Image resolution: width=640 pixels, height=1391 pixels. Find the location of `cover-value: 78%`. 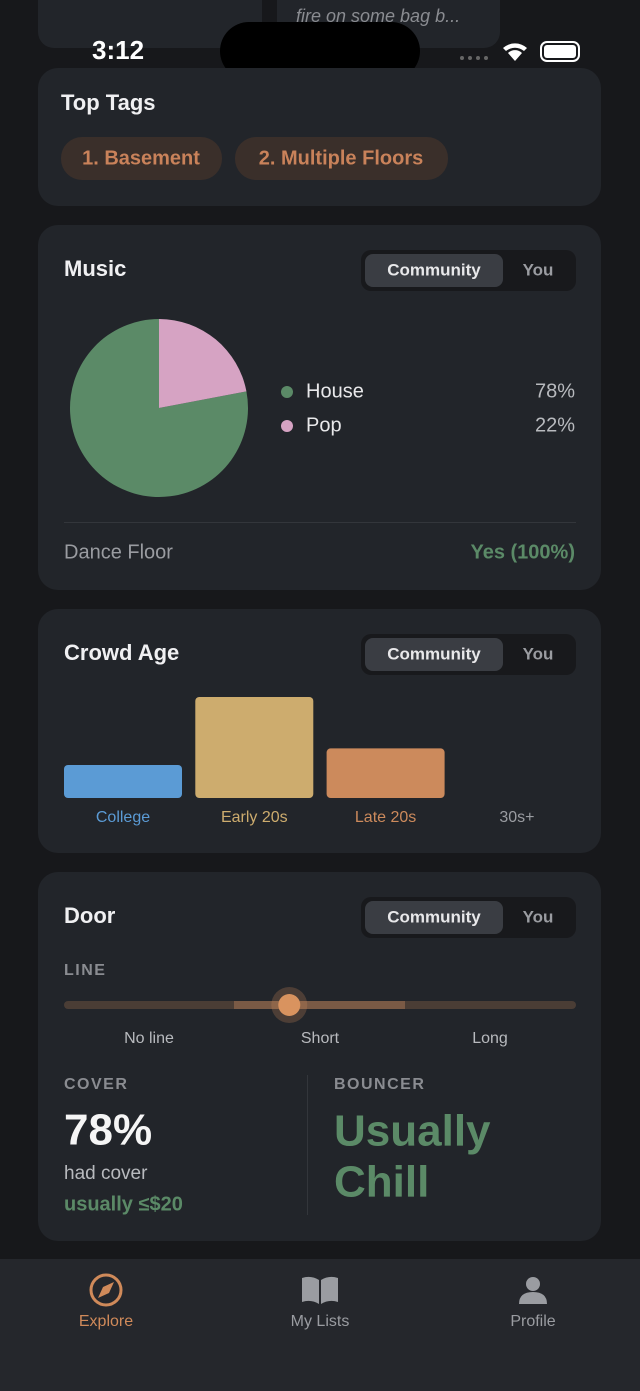

cover-value: 78% is located at coordinates (108, 1130).